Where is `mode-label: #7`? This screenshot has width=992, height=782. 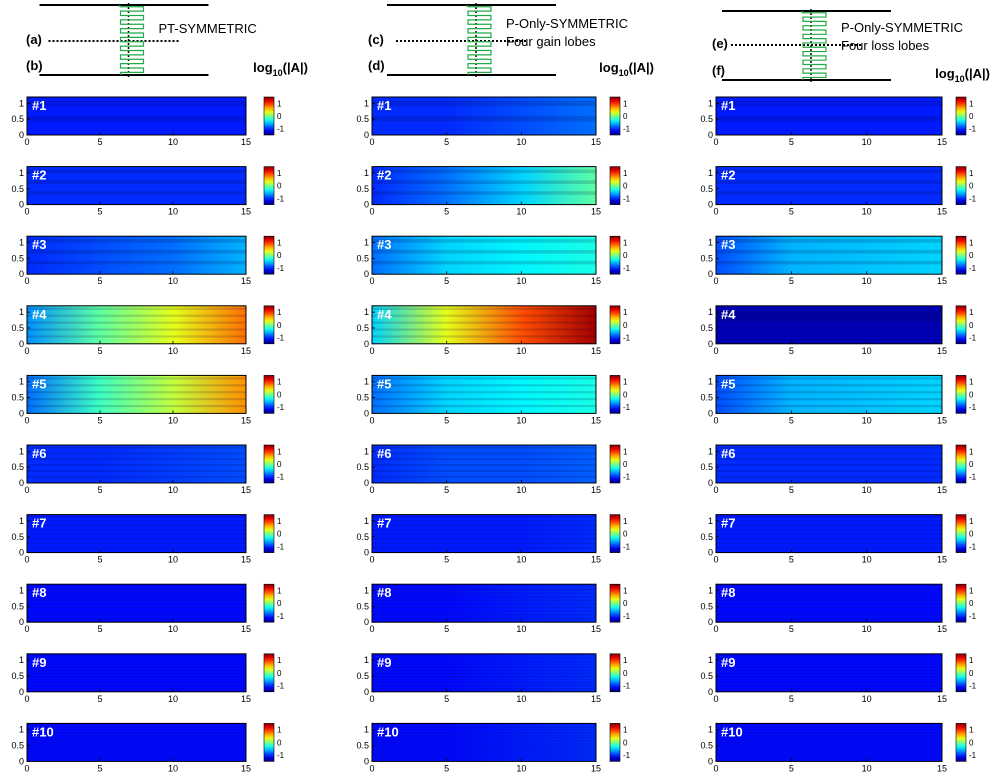
mode-label: #7 is located at coordinates (39, 523).